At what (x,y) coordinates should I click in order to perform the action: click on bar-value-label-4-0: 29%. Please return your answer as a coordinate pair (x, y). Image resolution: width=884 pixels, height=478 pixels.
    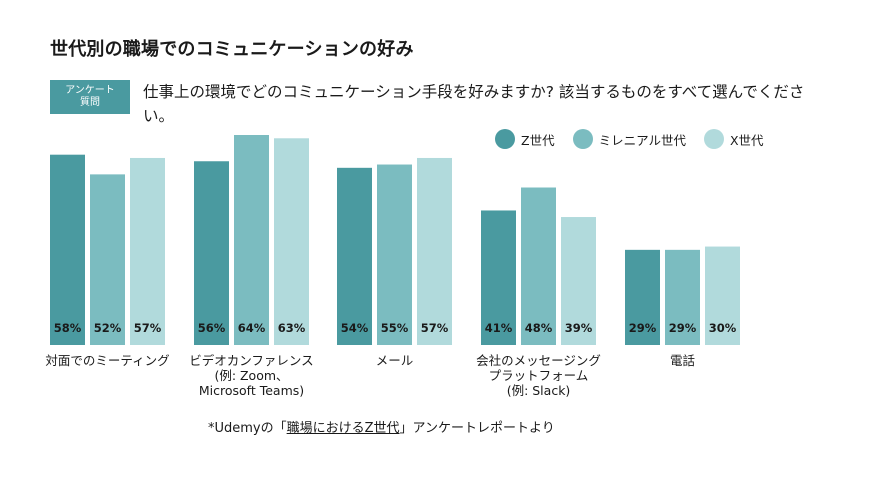
    Looking at the image, I should click on (643, 328).